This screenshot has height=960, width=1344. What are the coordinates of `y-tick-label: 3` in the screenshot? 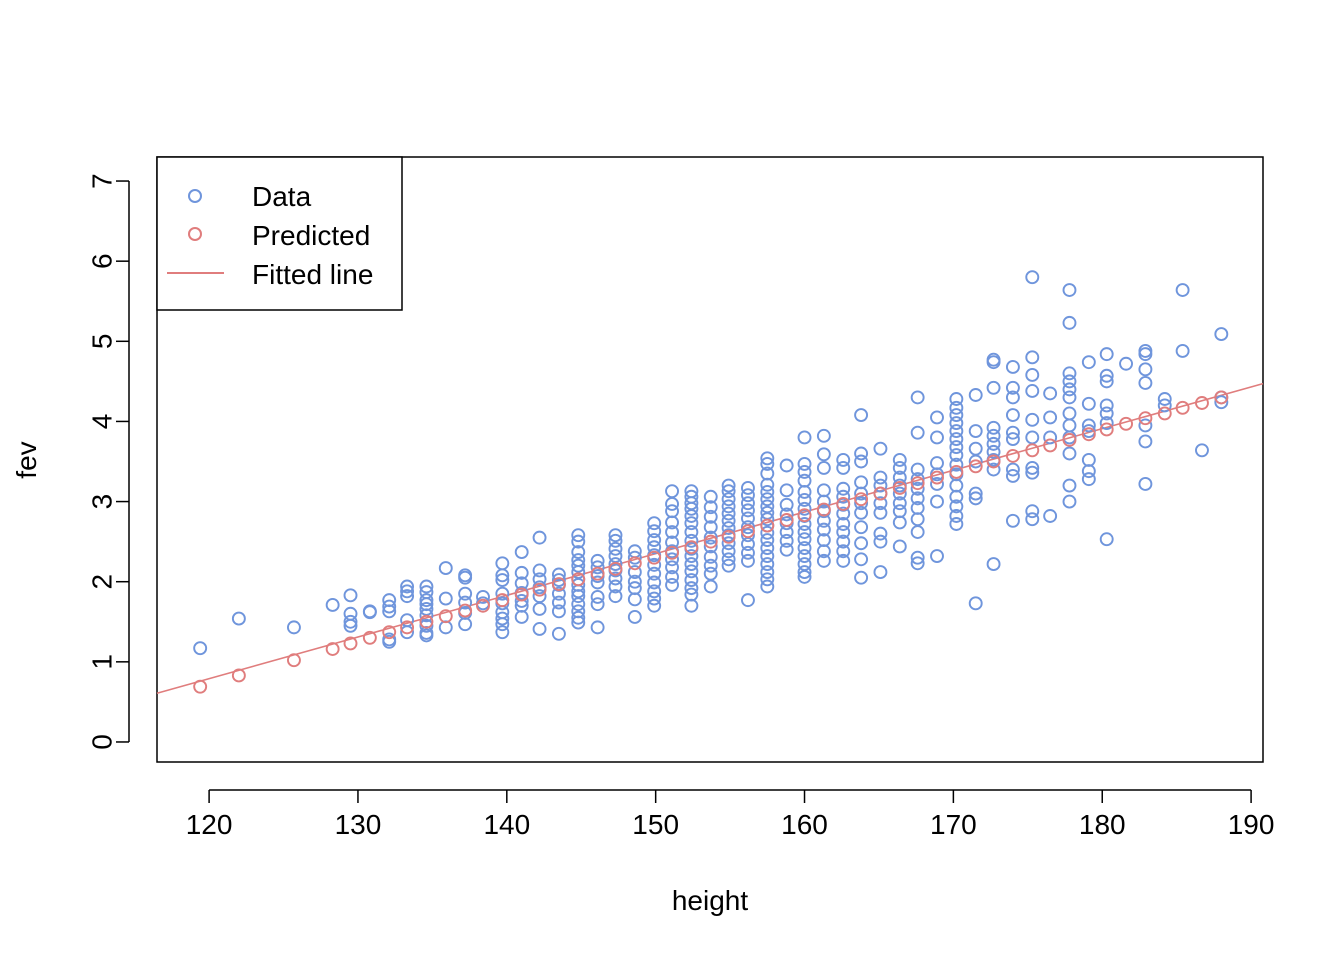 It's located at (101, 502).